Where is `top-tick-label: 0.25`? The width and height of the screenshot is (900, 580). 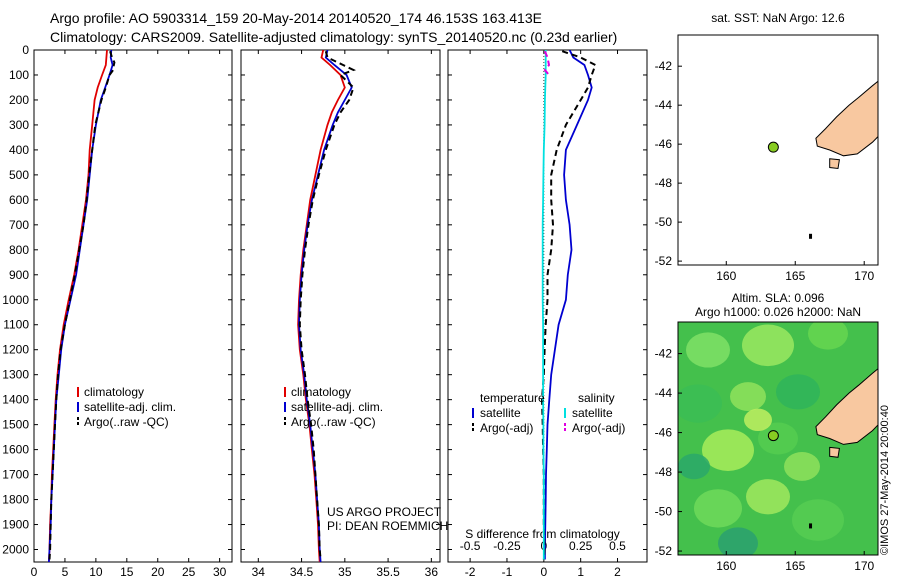
top-tick-label: 0.25 is located at coordinates (581, 546).